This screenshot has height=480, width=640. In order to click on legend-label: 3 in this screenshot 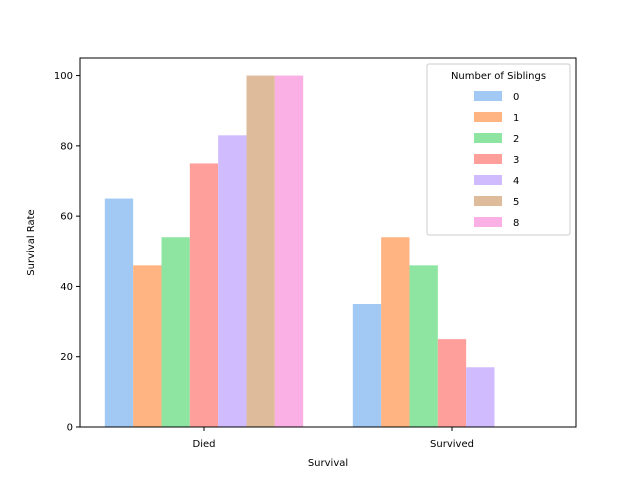, I will do `click(516, 160)`.